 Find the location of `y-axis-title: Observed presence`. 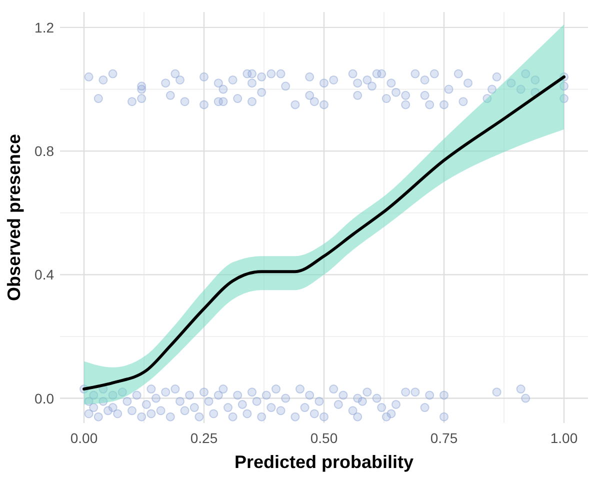

y-axis-title: Observed presence is located at coordinates (14, 218).